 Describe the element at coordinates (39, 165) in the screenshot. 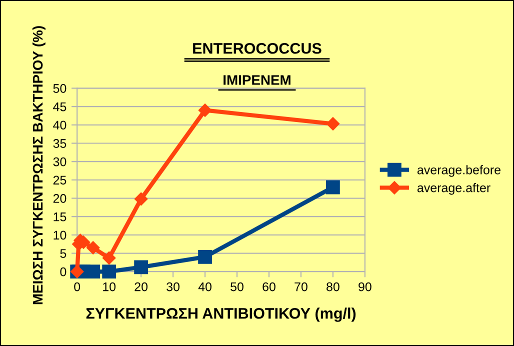

I see `y-axis-title: ΜΕΙΩΣΗ ΣΥΓΚΕΝΤΡΩΣΗΣ ΒΑΚΤΗΡΙΟΥ (%)` at that location.